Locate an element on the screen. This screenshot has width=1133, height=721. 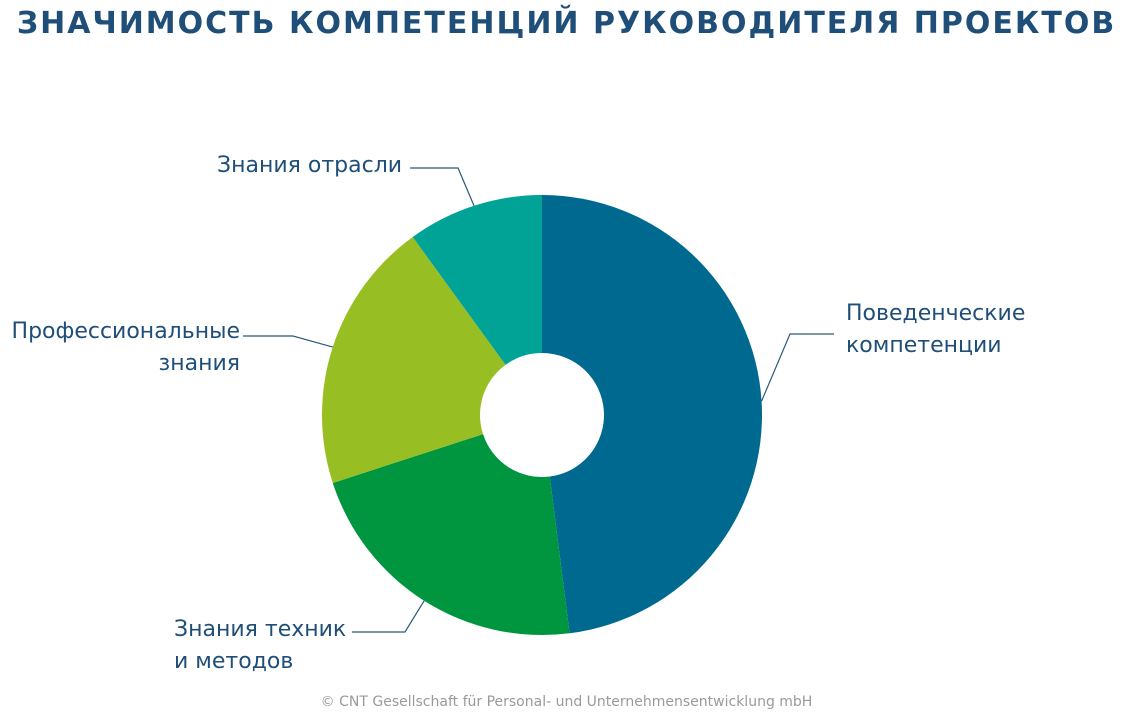
label-industry-line-1: Знания отрасли is located at coordinates (310, 165).